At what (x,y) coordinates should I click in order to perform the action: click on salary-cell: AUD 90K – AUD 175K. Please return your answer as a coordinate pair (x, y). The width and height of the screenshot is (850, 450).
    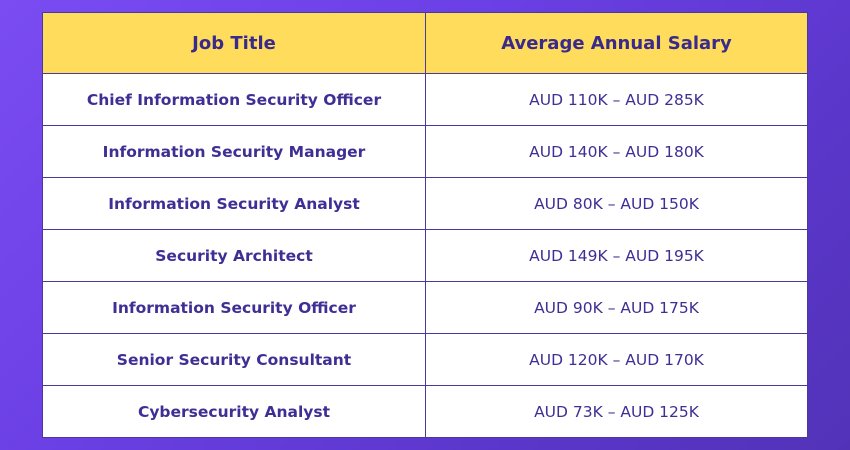
    Looking at the image, I should click on (616, 307).